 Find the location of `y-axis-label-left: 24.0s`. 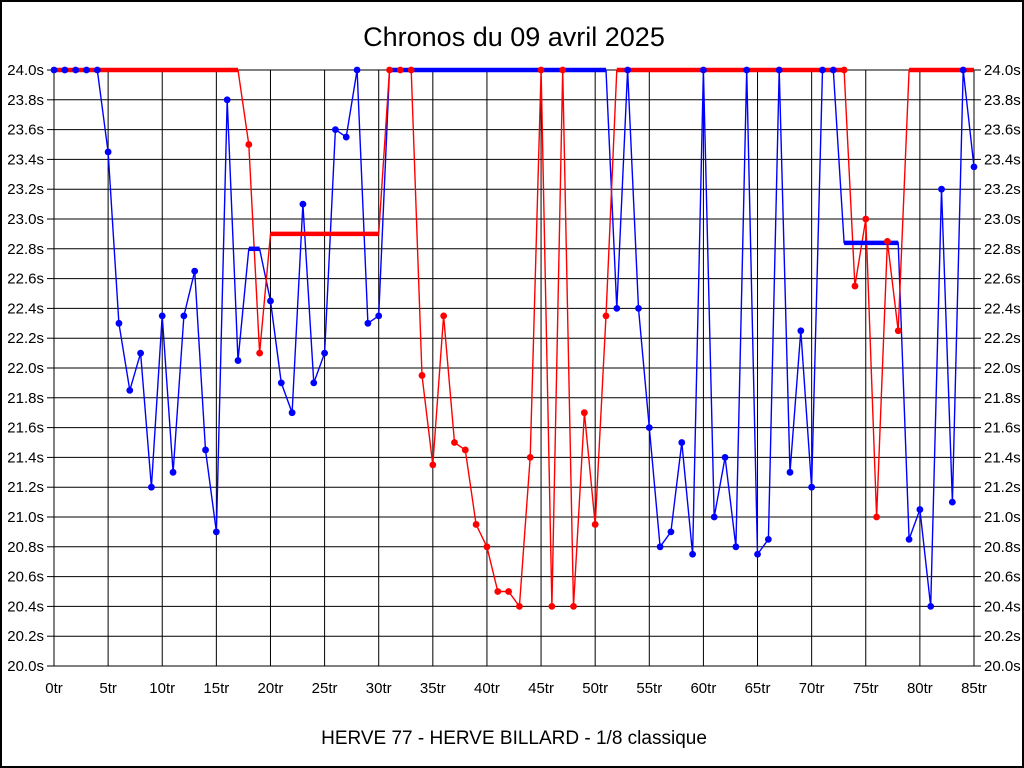

y-axis-label-left: 24.0s is located at coordinates (25, 70).